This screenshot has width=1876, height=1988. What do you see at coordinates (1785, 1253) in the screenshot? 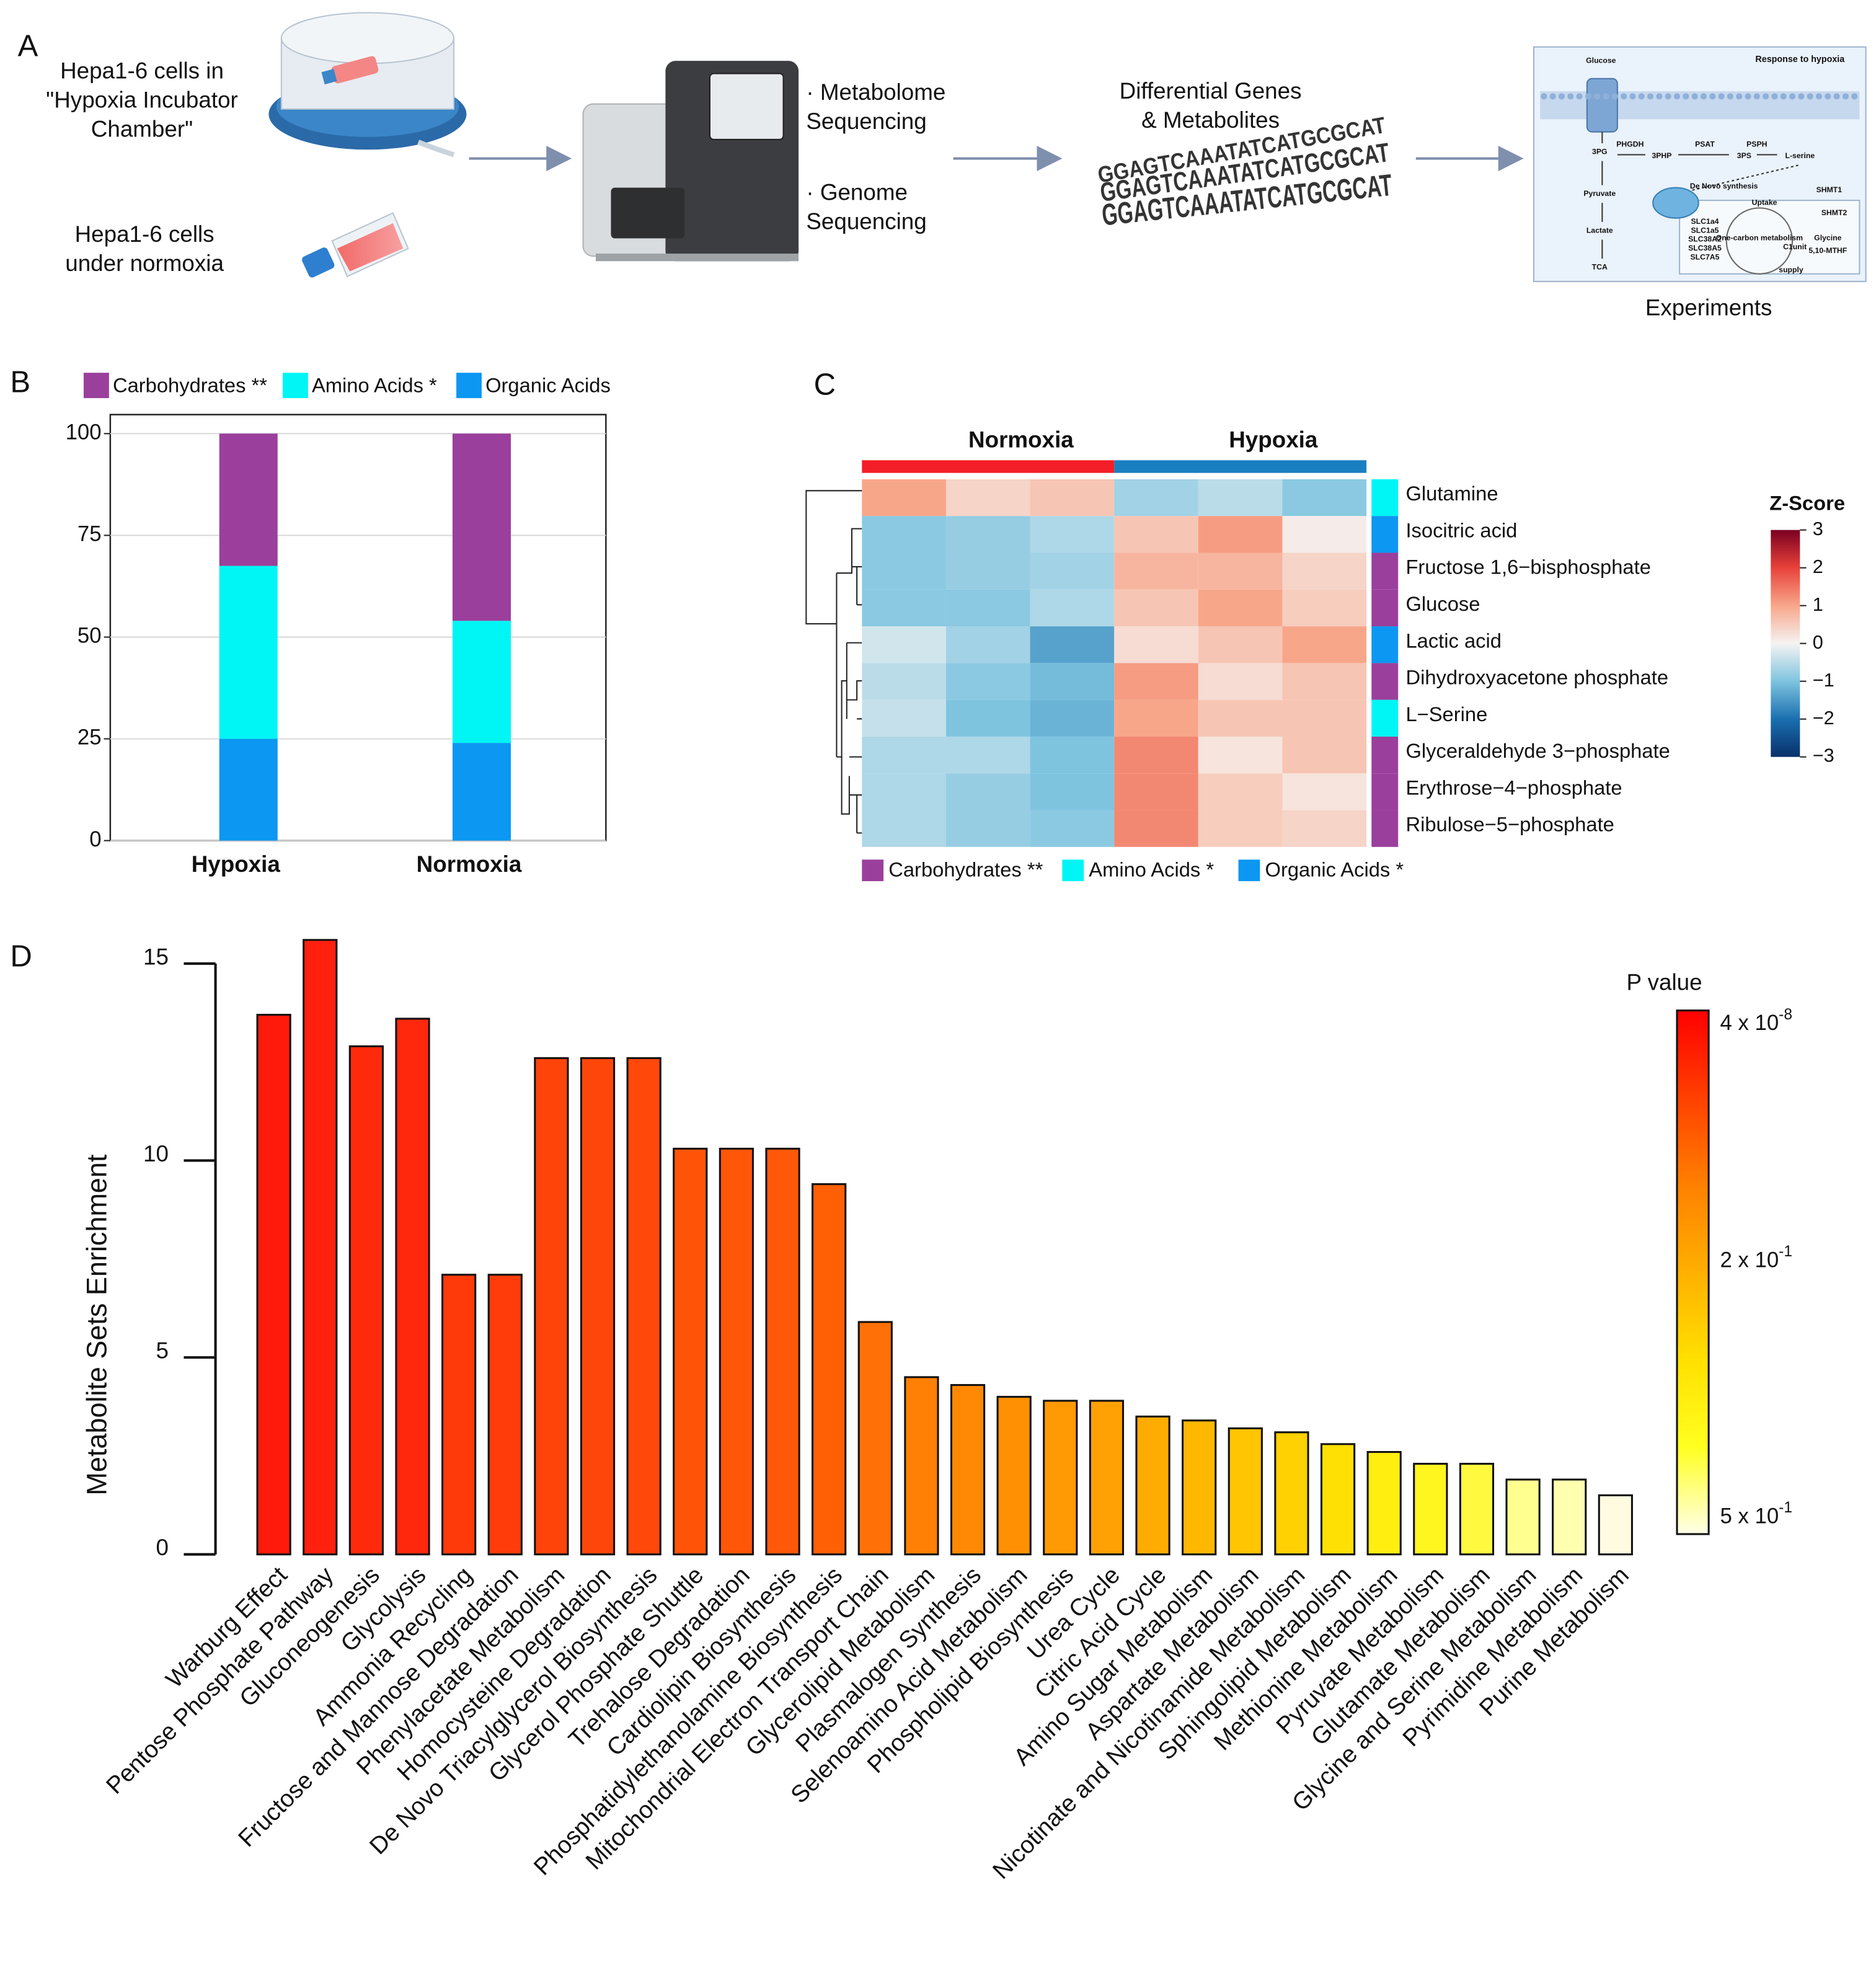
I see `colorbar-label-exponent: -1` at bounding box center [1785, 1253].